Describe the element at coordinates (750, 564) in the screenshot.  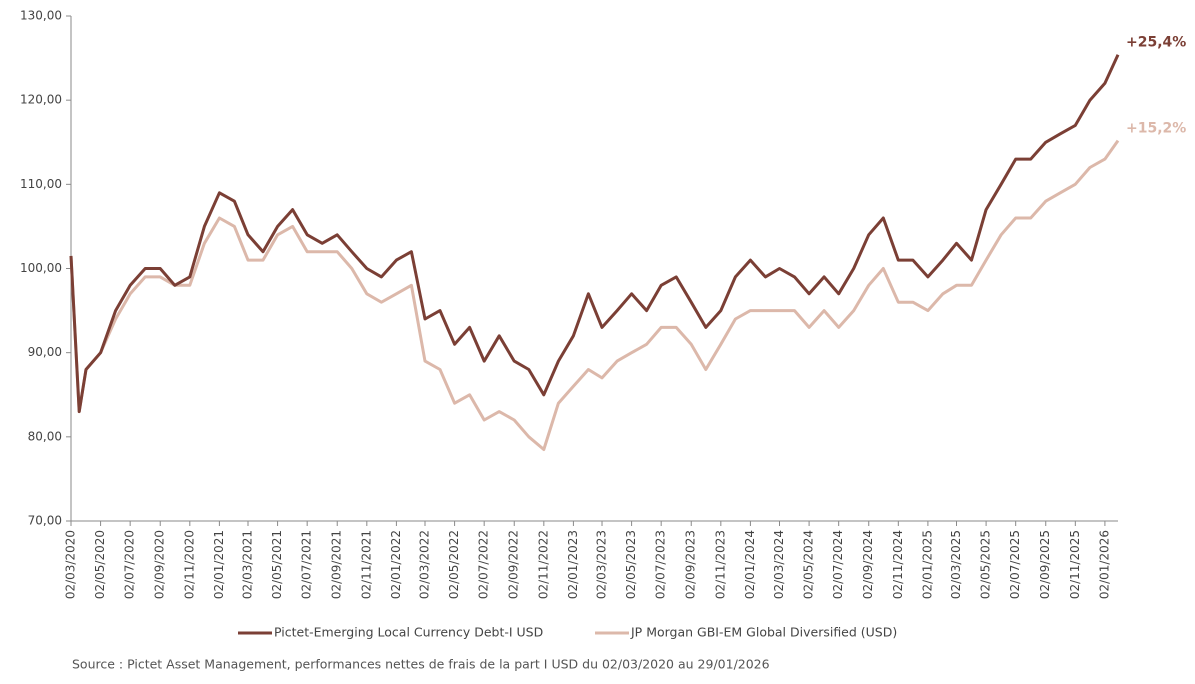
I see `x-tick-label: 02/01/2024` at that location.